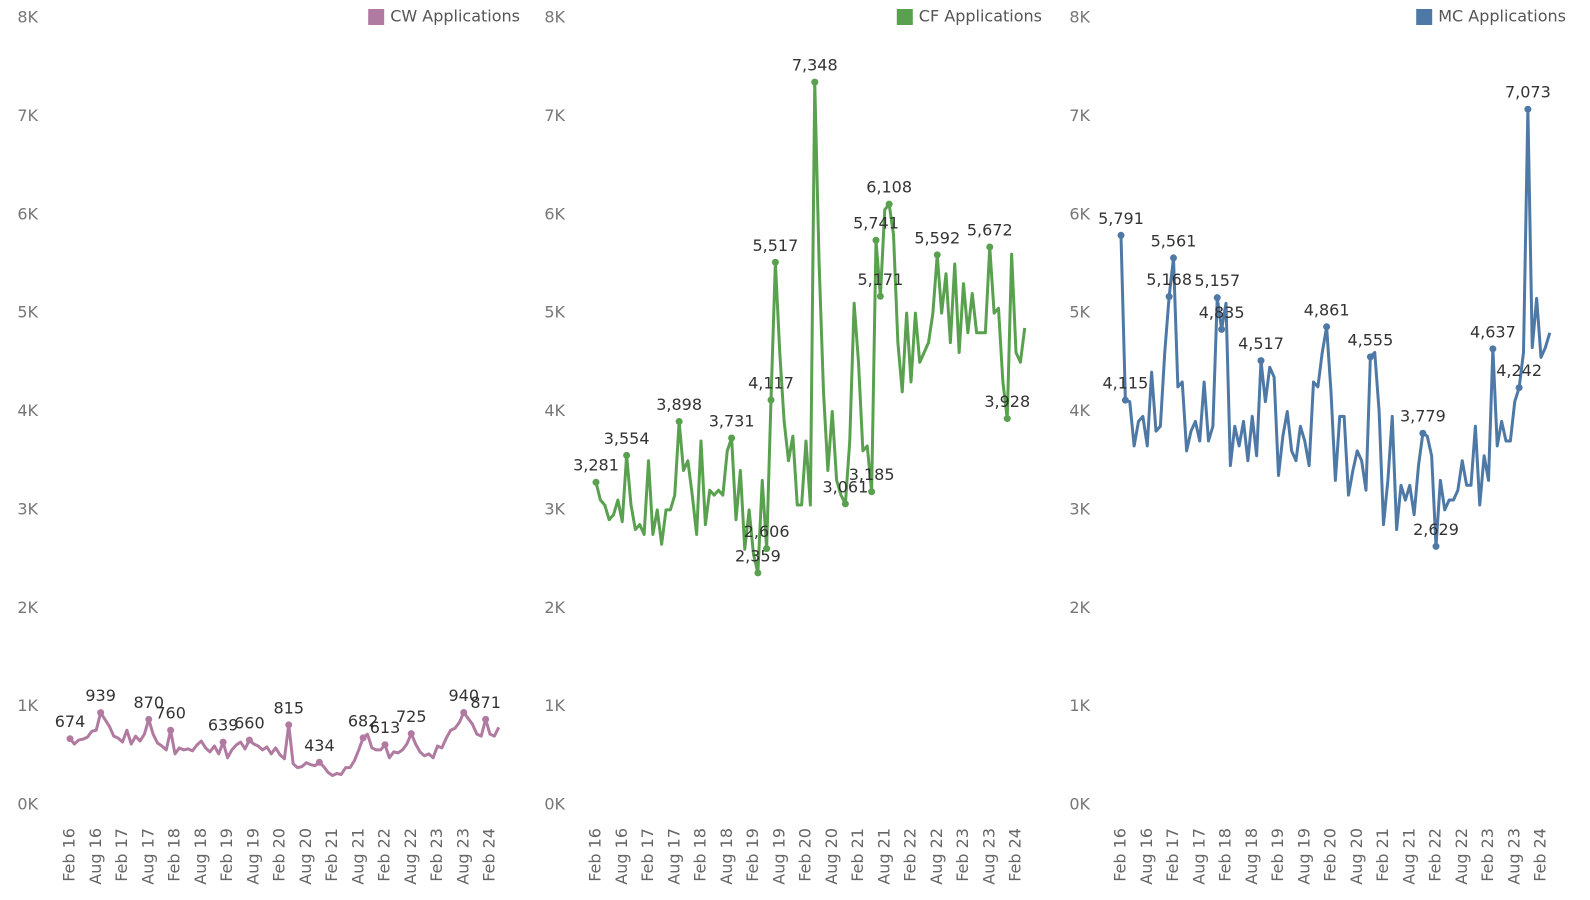 This screenshot has height=900, width=1590. Describe the element at coordinates (980, 16) in the screenshot. I see `legend-label: CF Applications` at that location.